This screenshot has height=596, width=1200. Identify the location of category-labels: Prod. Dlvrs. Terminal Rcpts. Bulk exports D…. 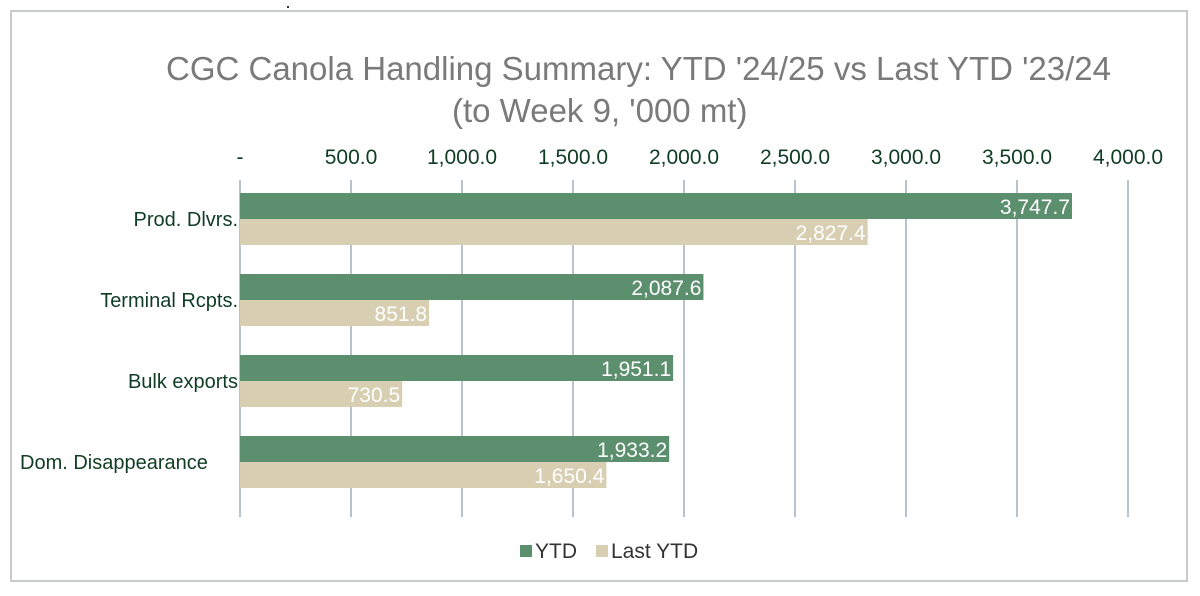
(129, 341).